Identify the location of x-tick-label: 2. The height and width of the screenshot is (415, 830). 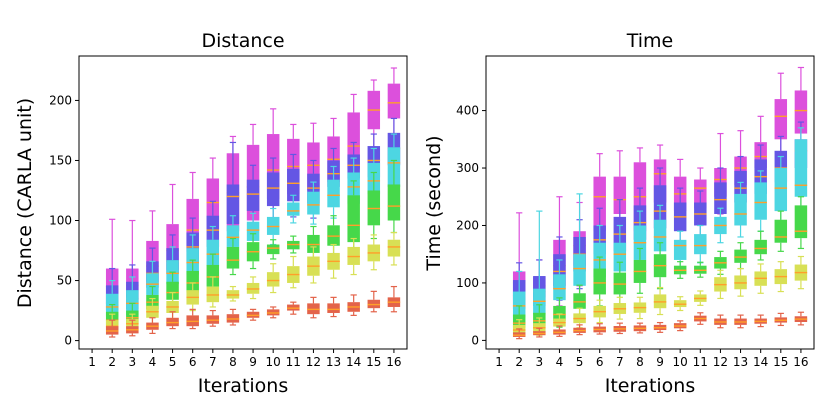
(519, 362).